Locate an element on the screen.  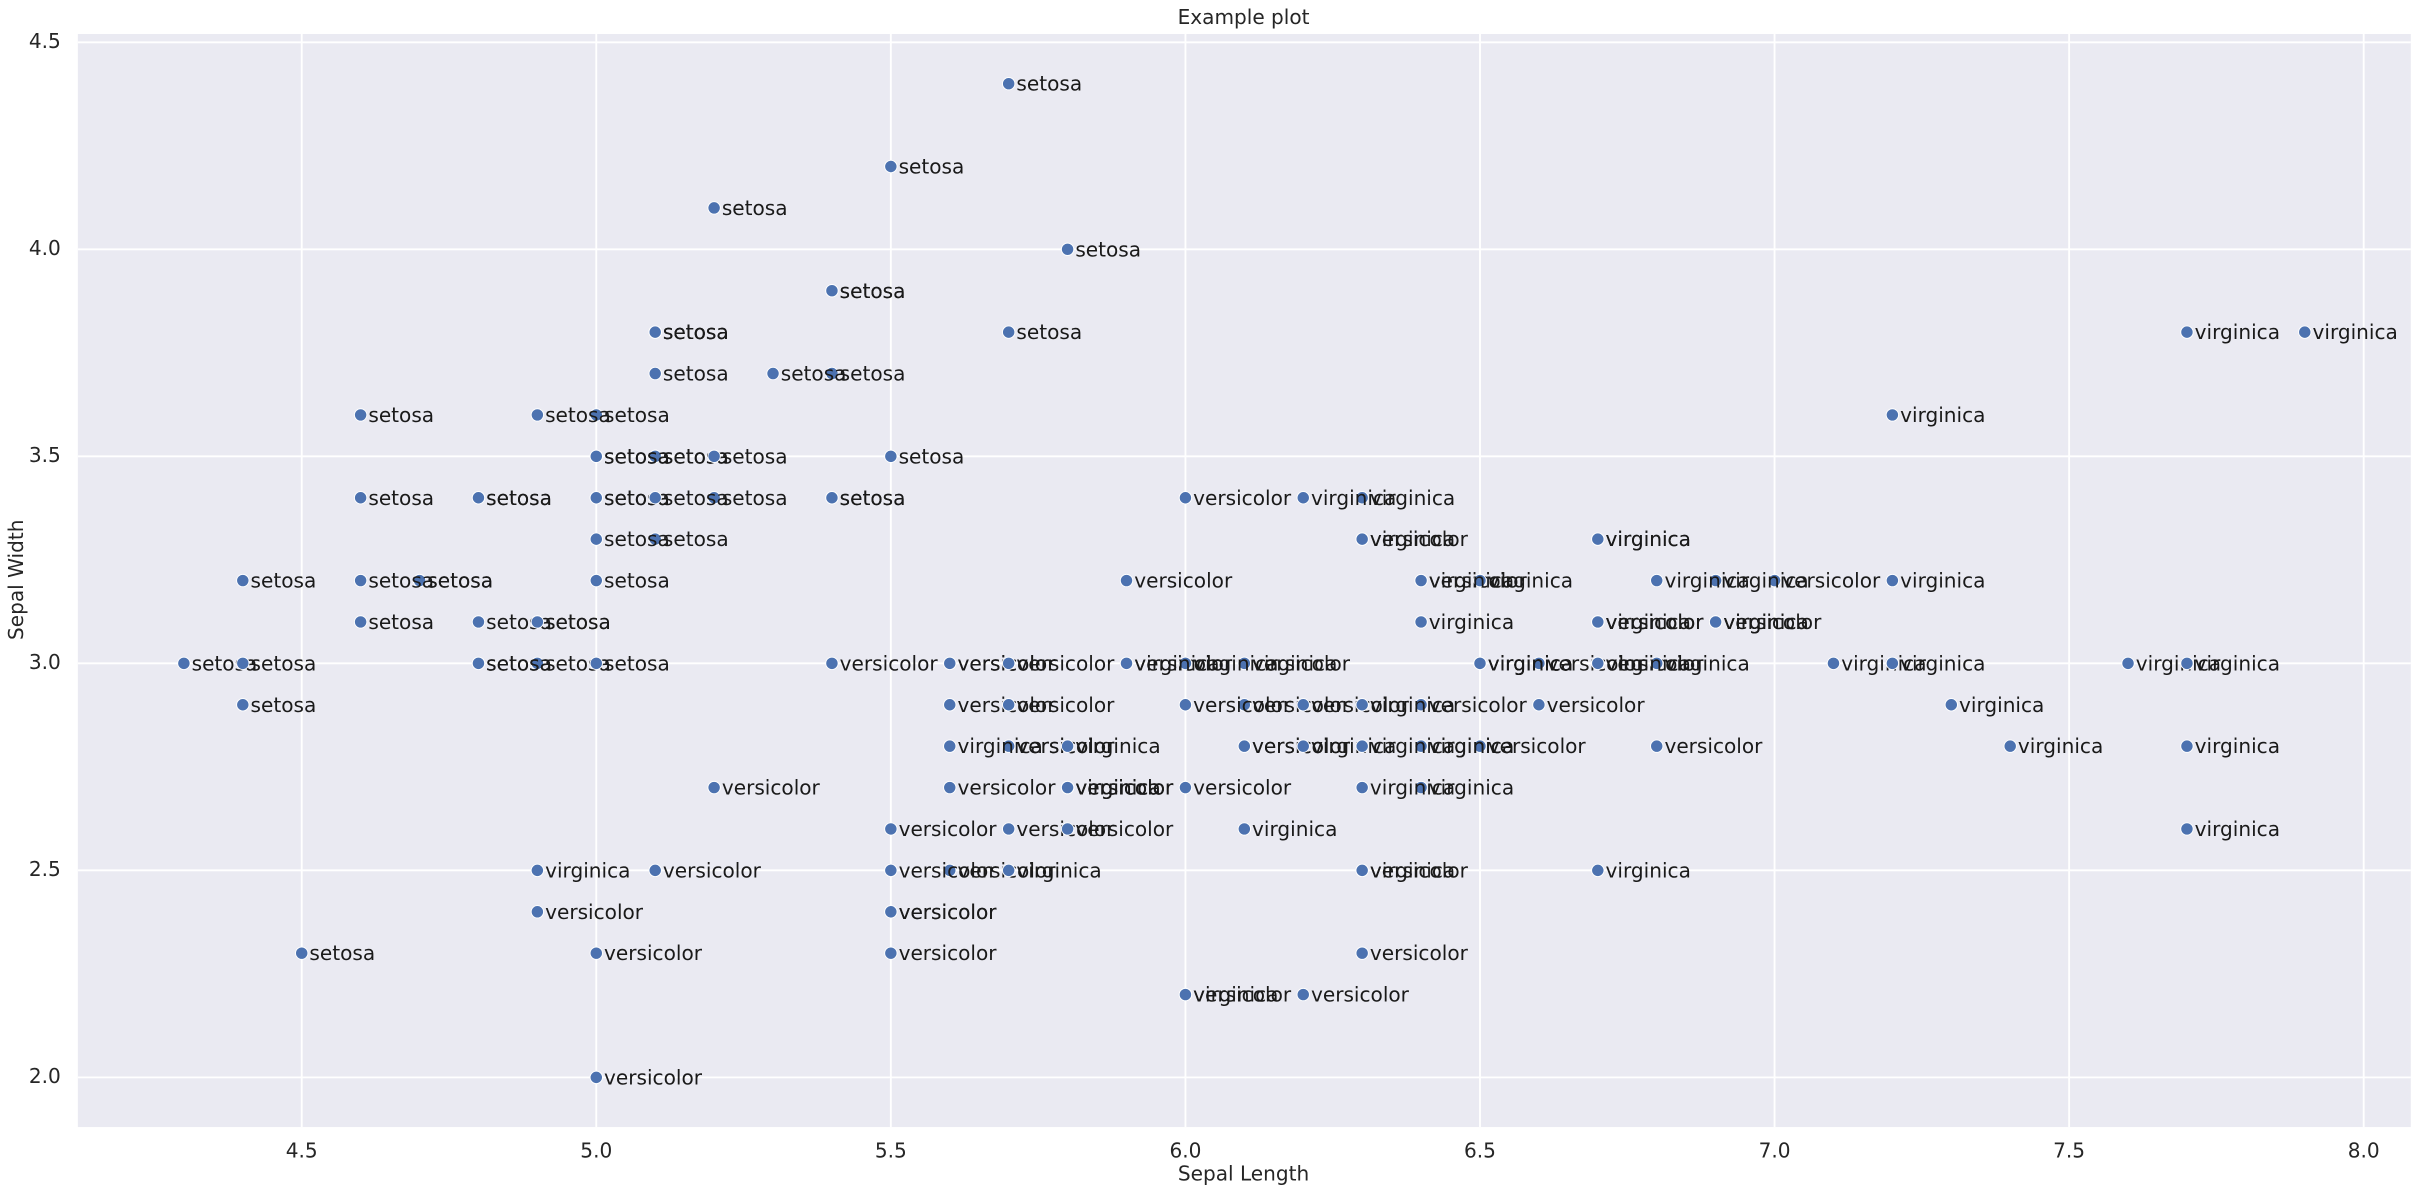
x-tick-label: 5.5 is located at coordinates (891, 1150).